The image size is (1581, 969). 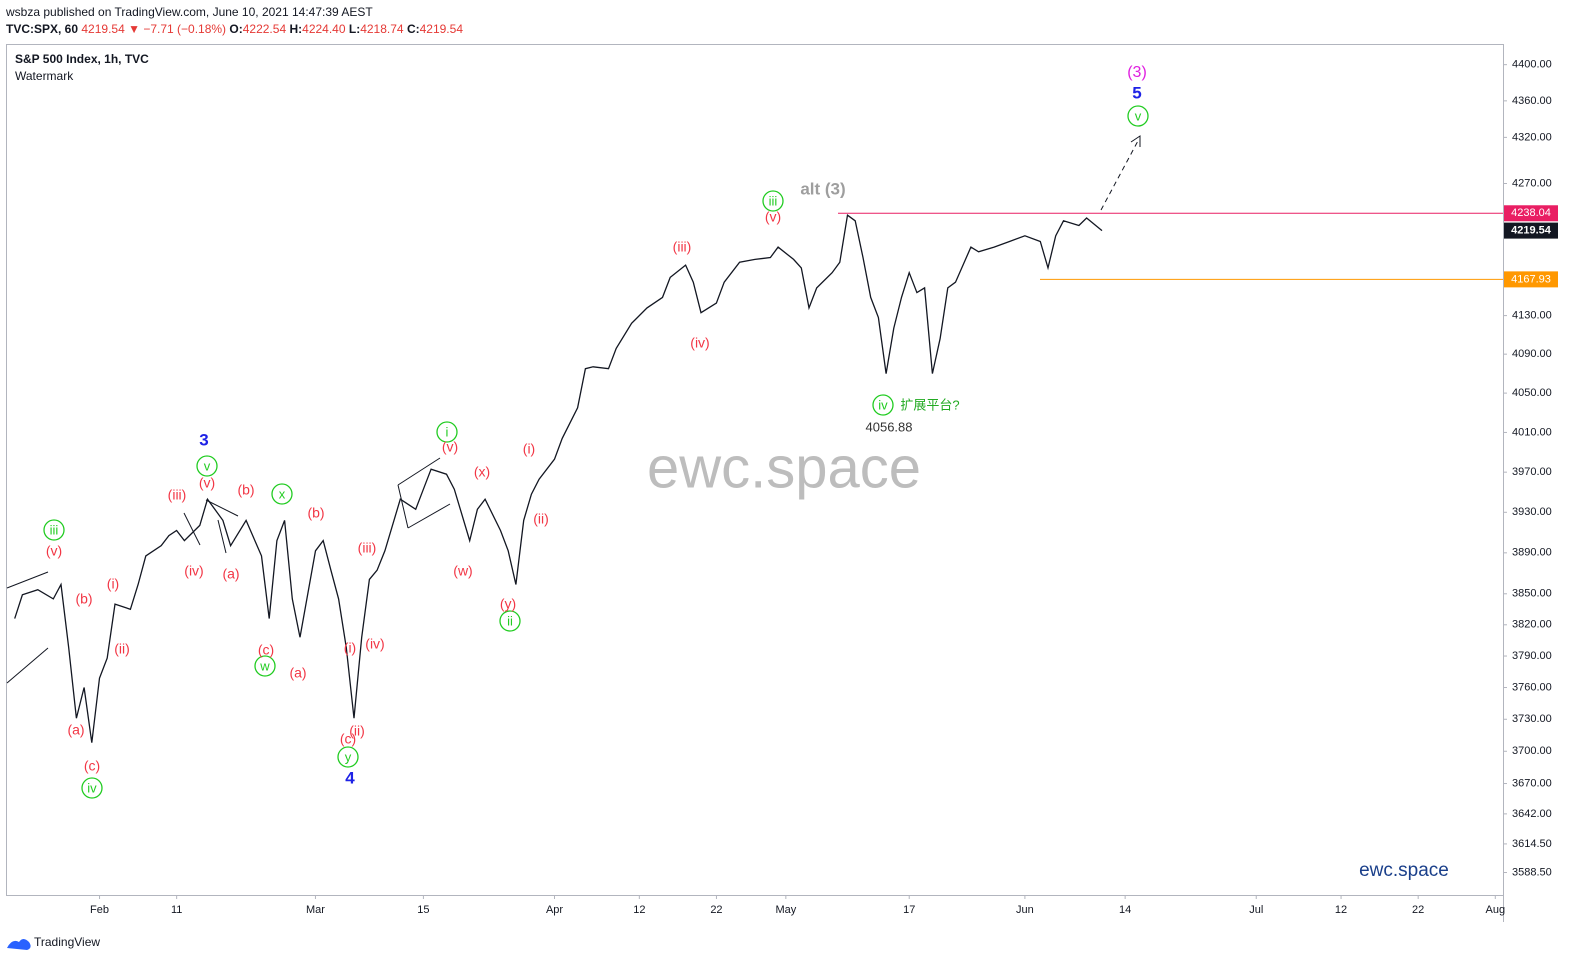 I want to click on logo-cloud, so click(x=19, y=944).